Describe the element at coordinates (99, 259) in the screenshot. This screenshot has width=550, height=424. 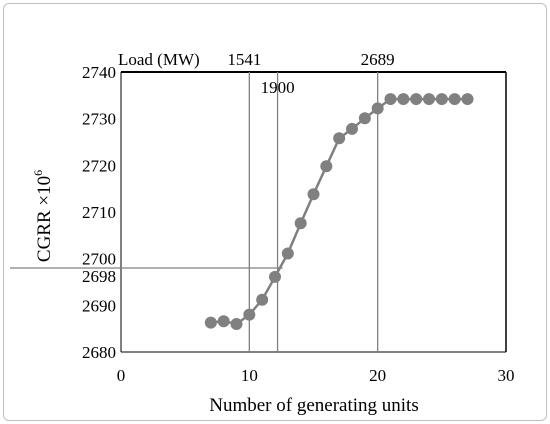
I see `y-tick-label: 2700` at that location.